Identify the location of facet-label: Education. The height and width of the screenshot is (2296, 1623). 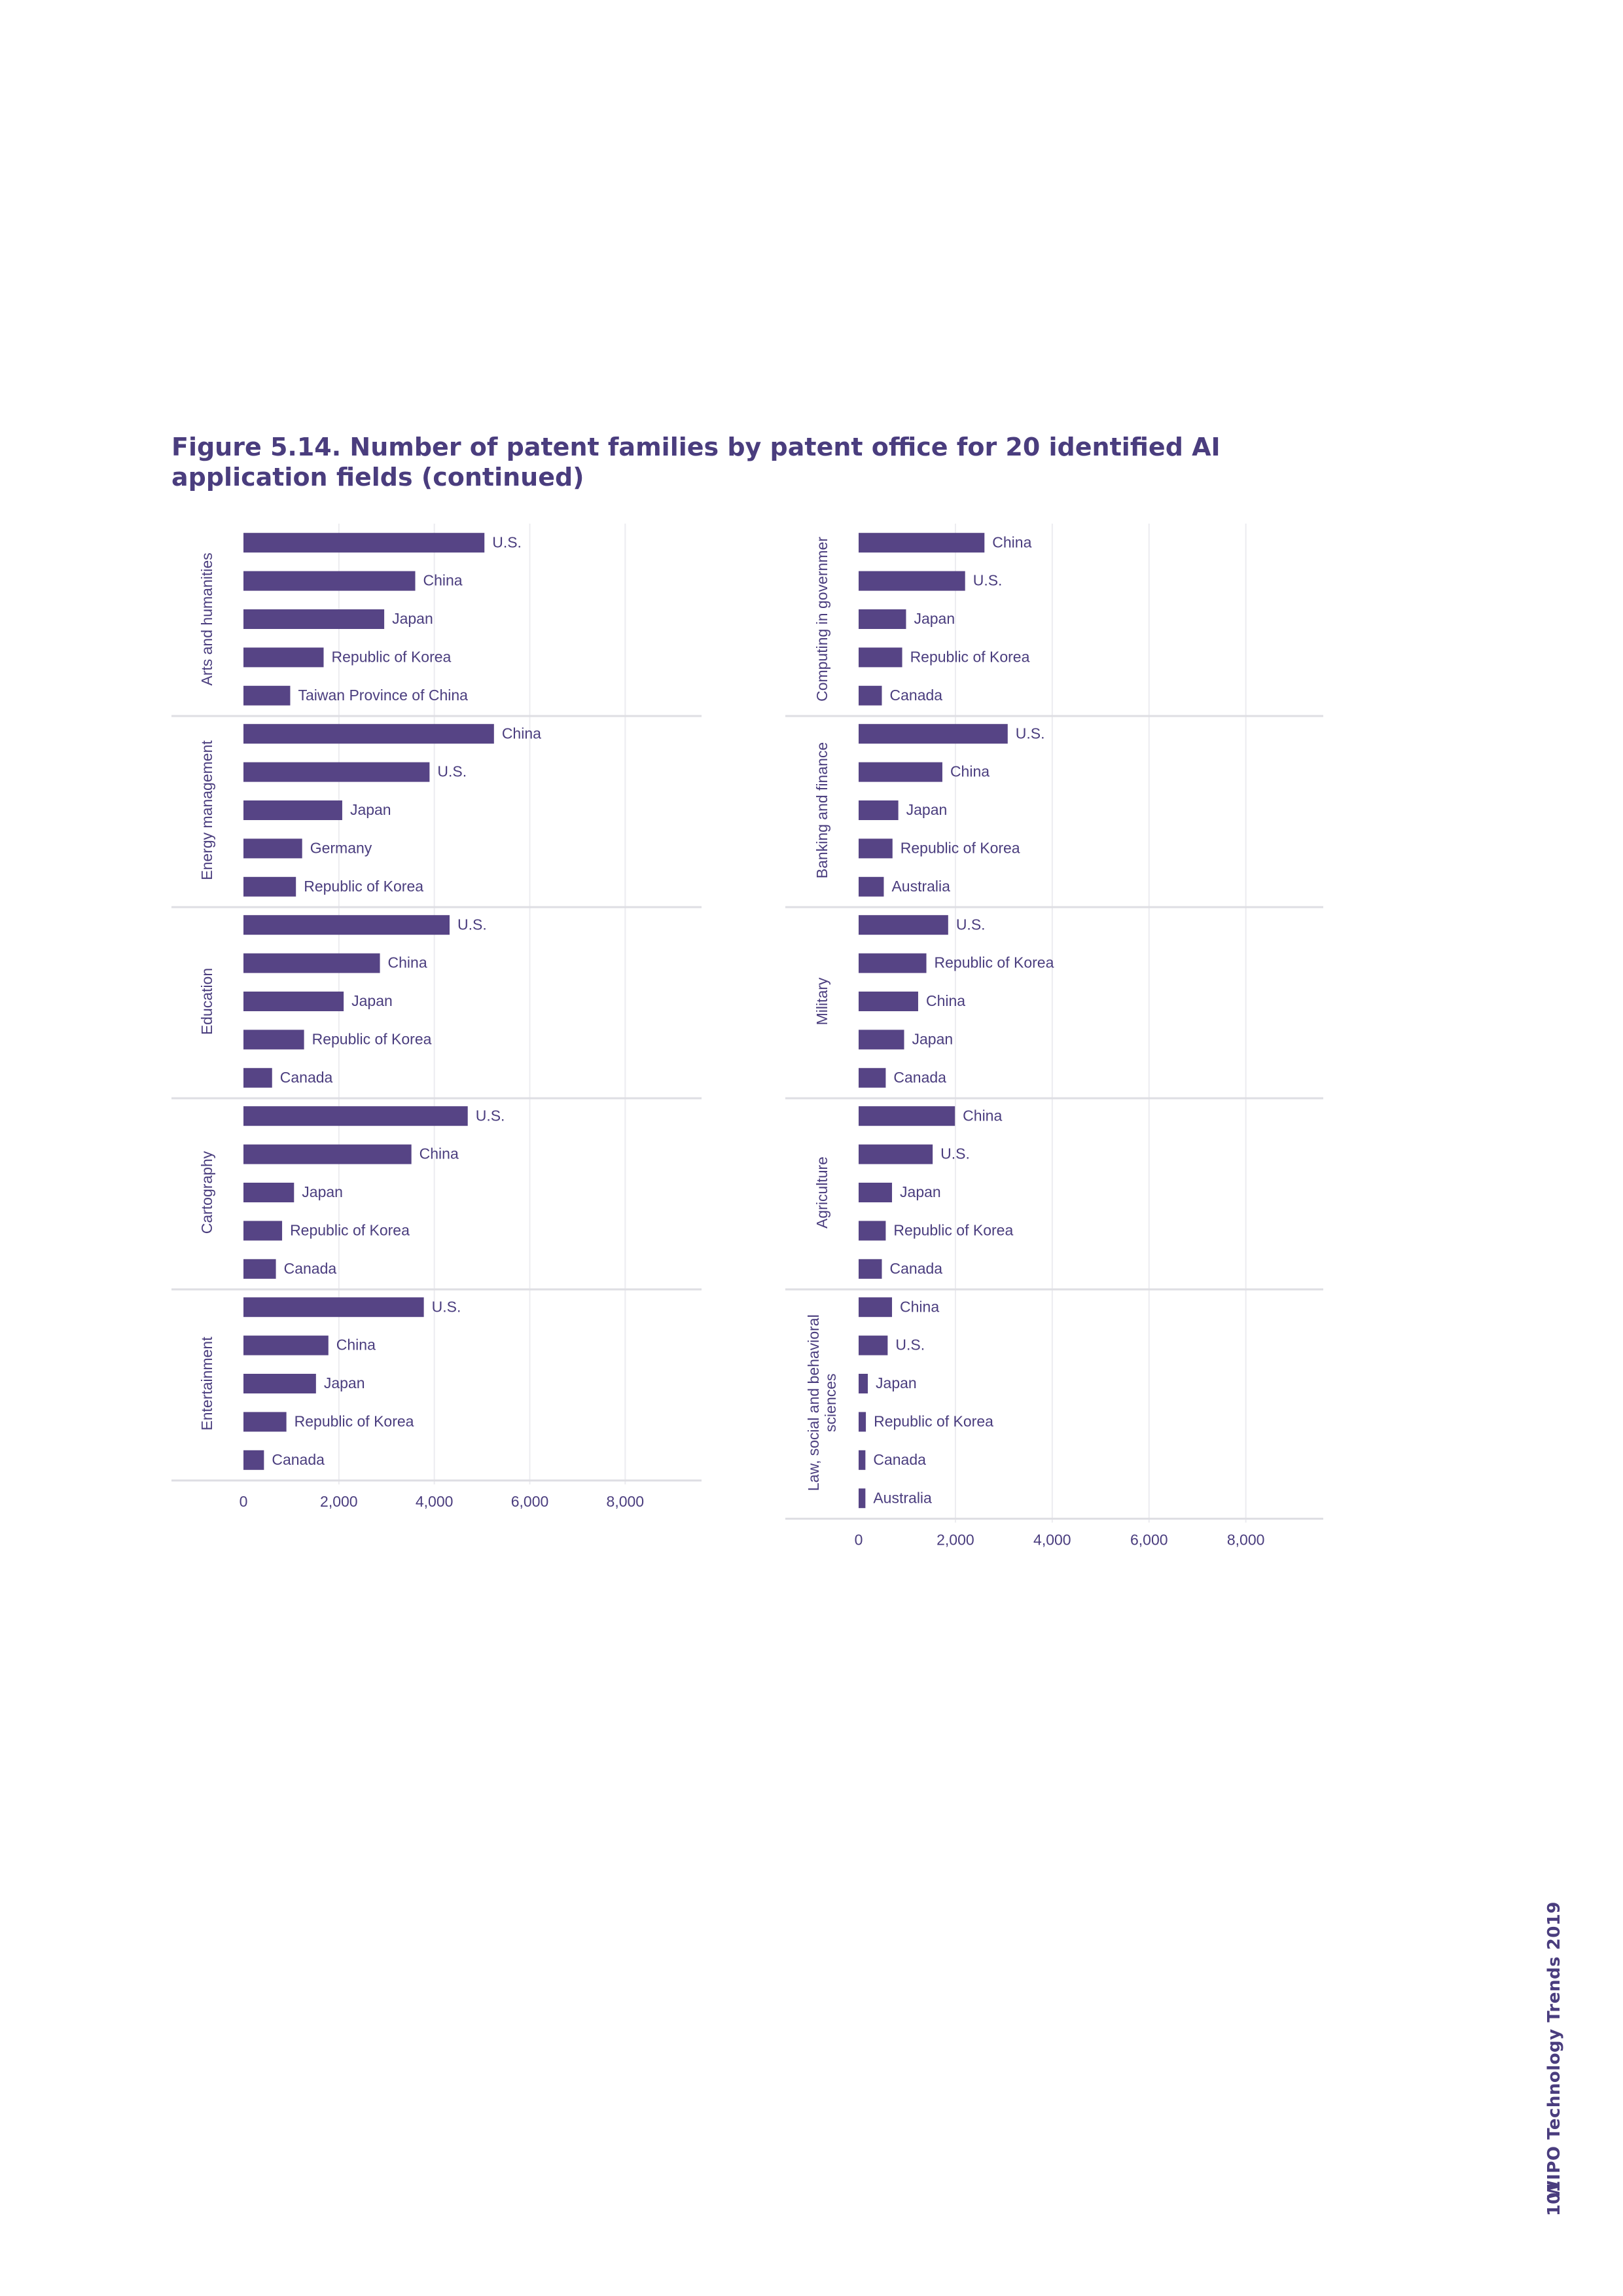
(207, 1001).